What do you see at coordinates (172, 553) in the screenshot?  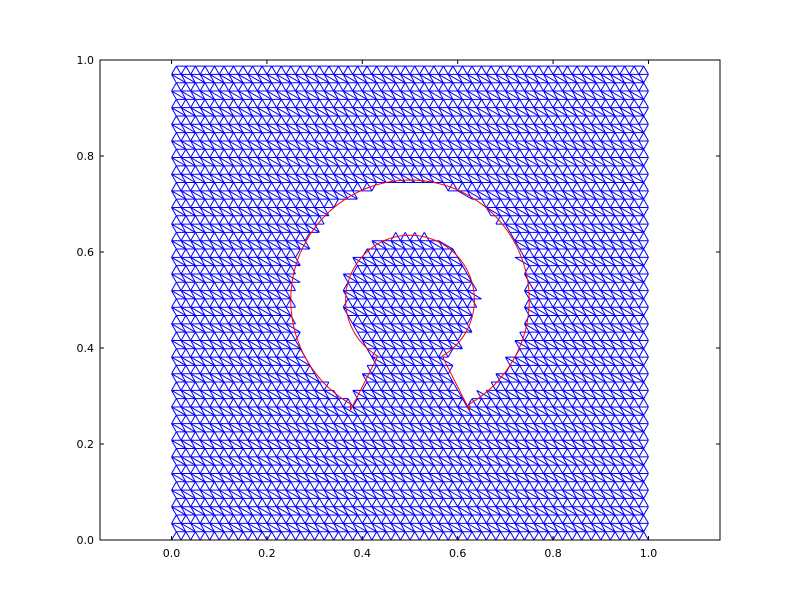 I see `x-tick-label: 0.0` at bounding box center [172, 553].